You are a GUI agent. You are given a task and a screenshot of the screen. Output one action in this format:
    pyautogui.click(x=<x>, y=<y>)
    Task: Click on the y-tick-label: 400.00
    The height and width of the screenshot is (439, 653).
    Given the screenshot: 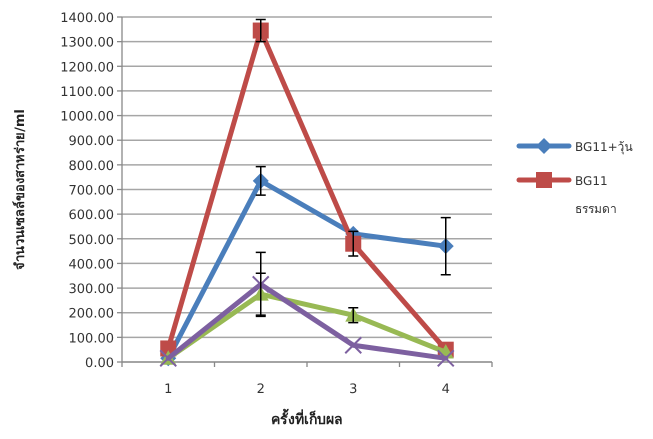 What is the action you would take?
    pyautogui.click(x=91, y=264)
    